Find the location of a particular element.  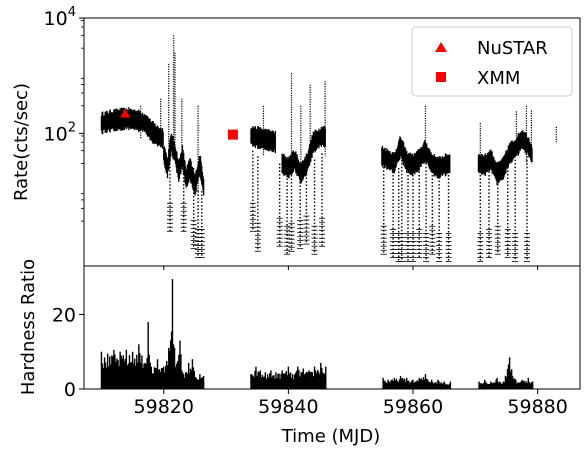

top-y-ticks: 10² 10⁴ is located at coordinates (64, 113).